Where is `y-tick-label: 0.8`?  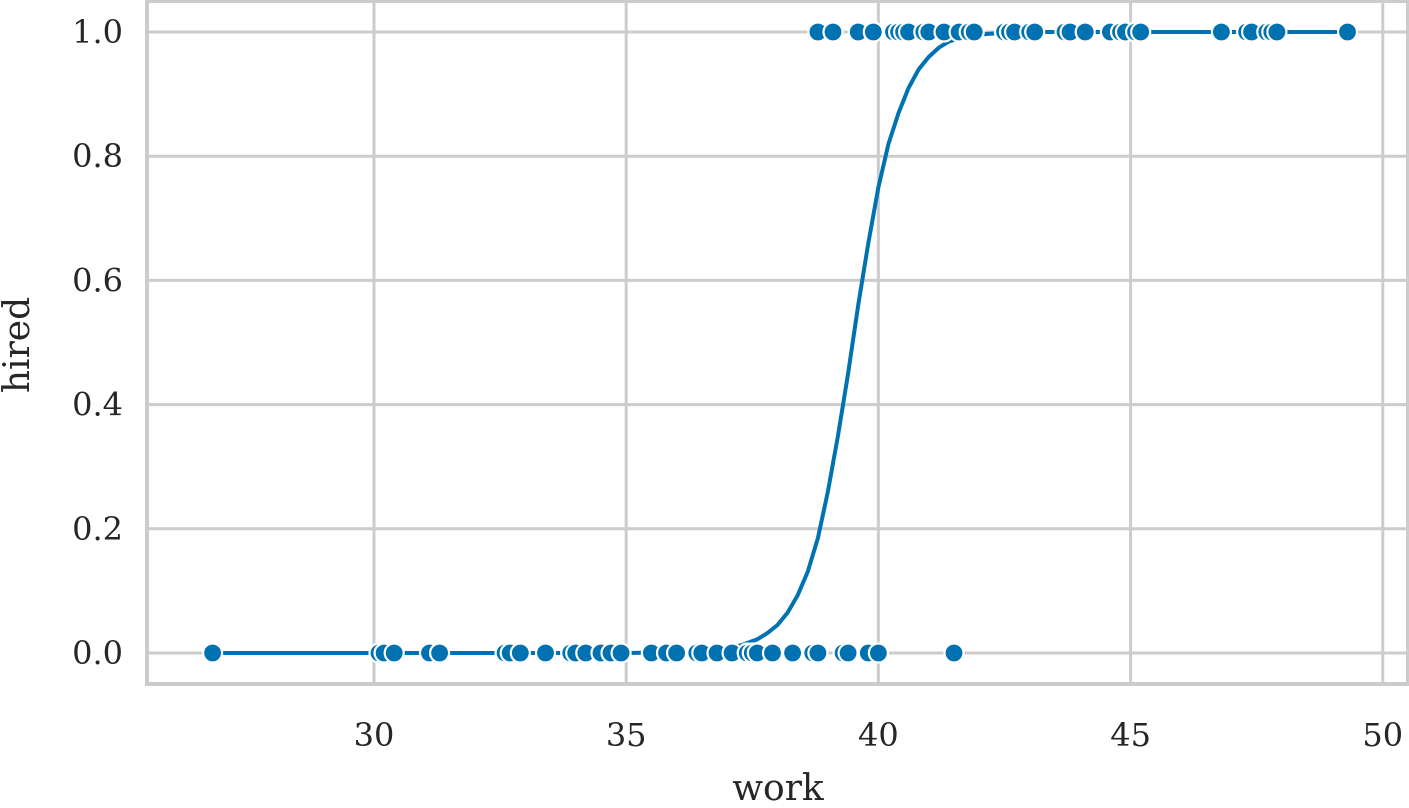 y-tick-label: 0.8 is located at coordinates (97, 156).